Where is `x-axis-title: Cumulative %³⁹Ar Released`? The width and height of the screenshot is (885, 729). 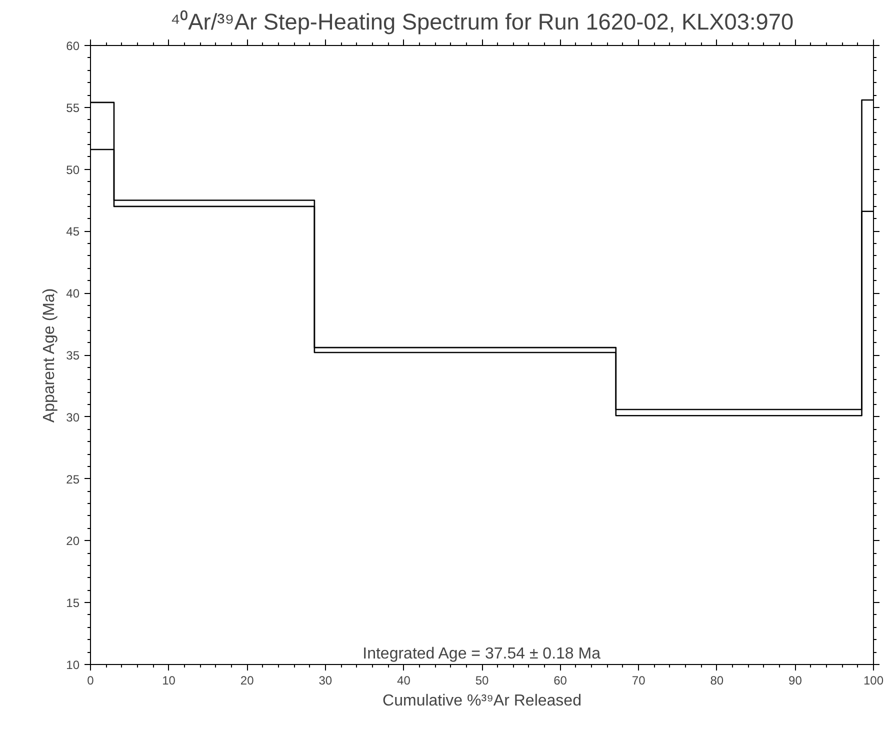
x-axis-title: Cumulative %³⁹Ar Released is located at coordinates (482, 701).